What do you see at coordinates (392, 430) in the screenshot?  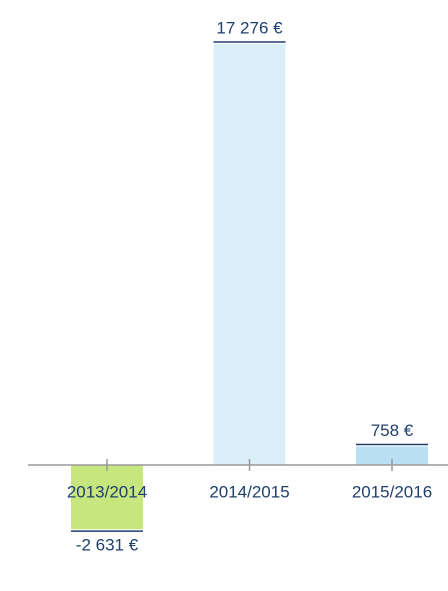 I see `value-label: 758 €` at bounding box center [392, 430].